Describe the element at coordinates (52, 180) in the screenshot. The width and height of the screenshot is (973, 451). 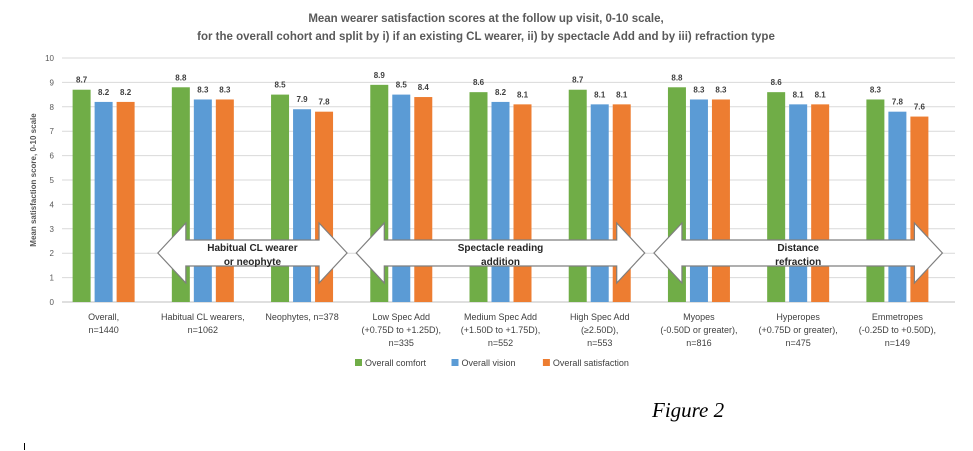
I see `y-tick-label: 5` at that location.